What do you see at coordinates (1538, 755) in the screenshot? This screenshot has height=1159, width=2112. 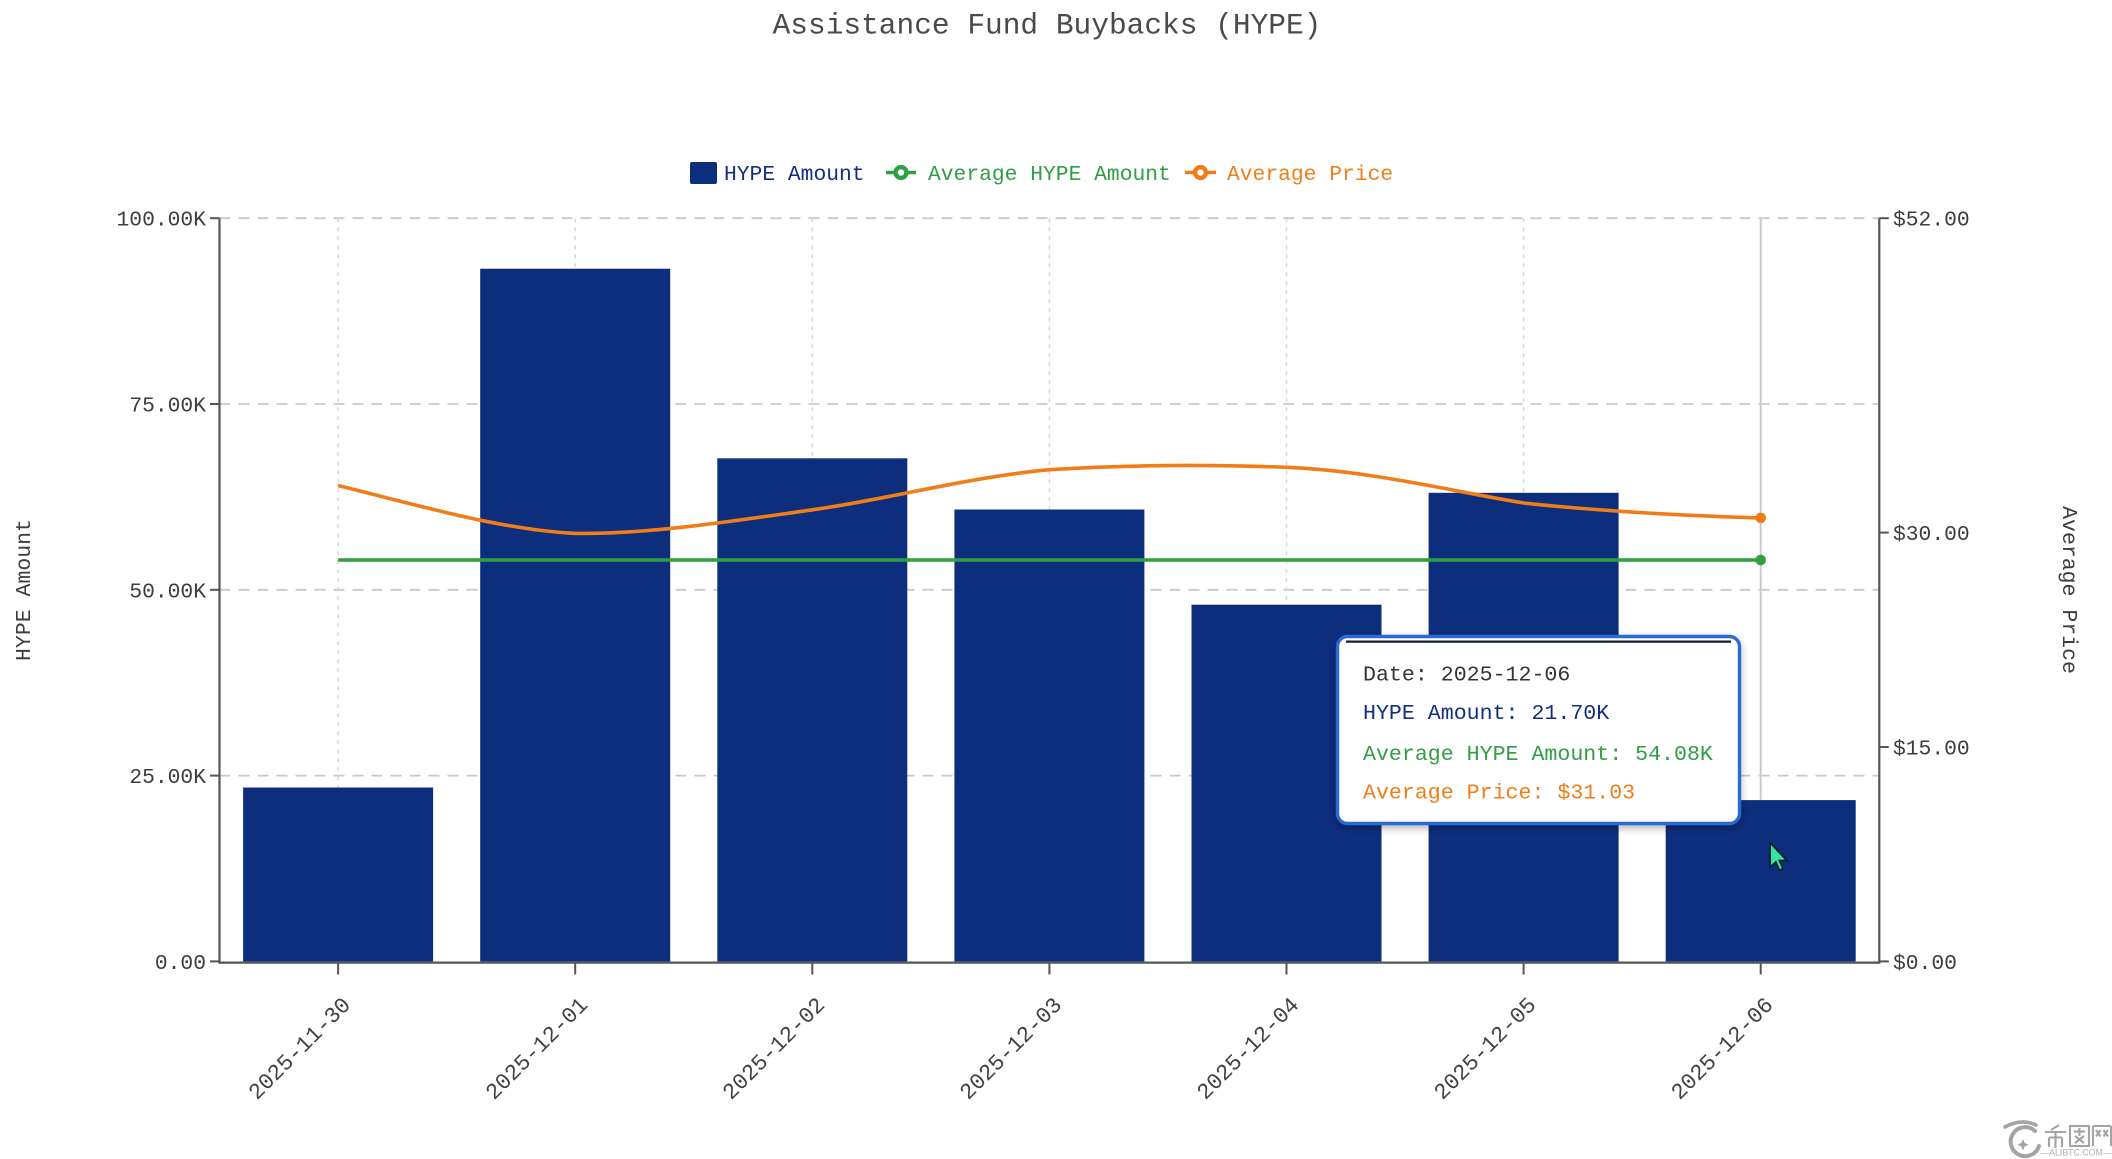 I see `svg-text: Average HYPE Amount: 54.08K` at bounding box center [1538, 755].